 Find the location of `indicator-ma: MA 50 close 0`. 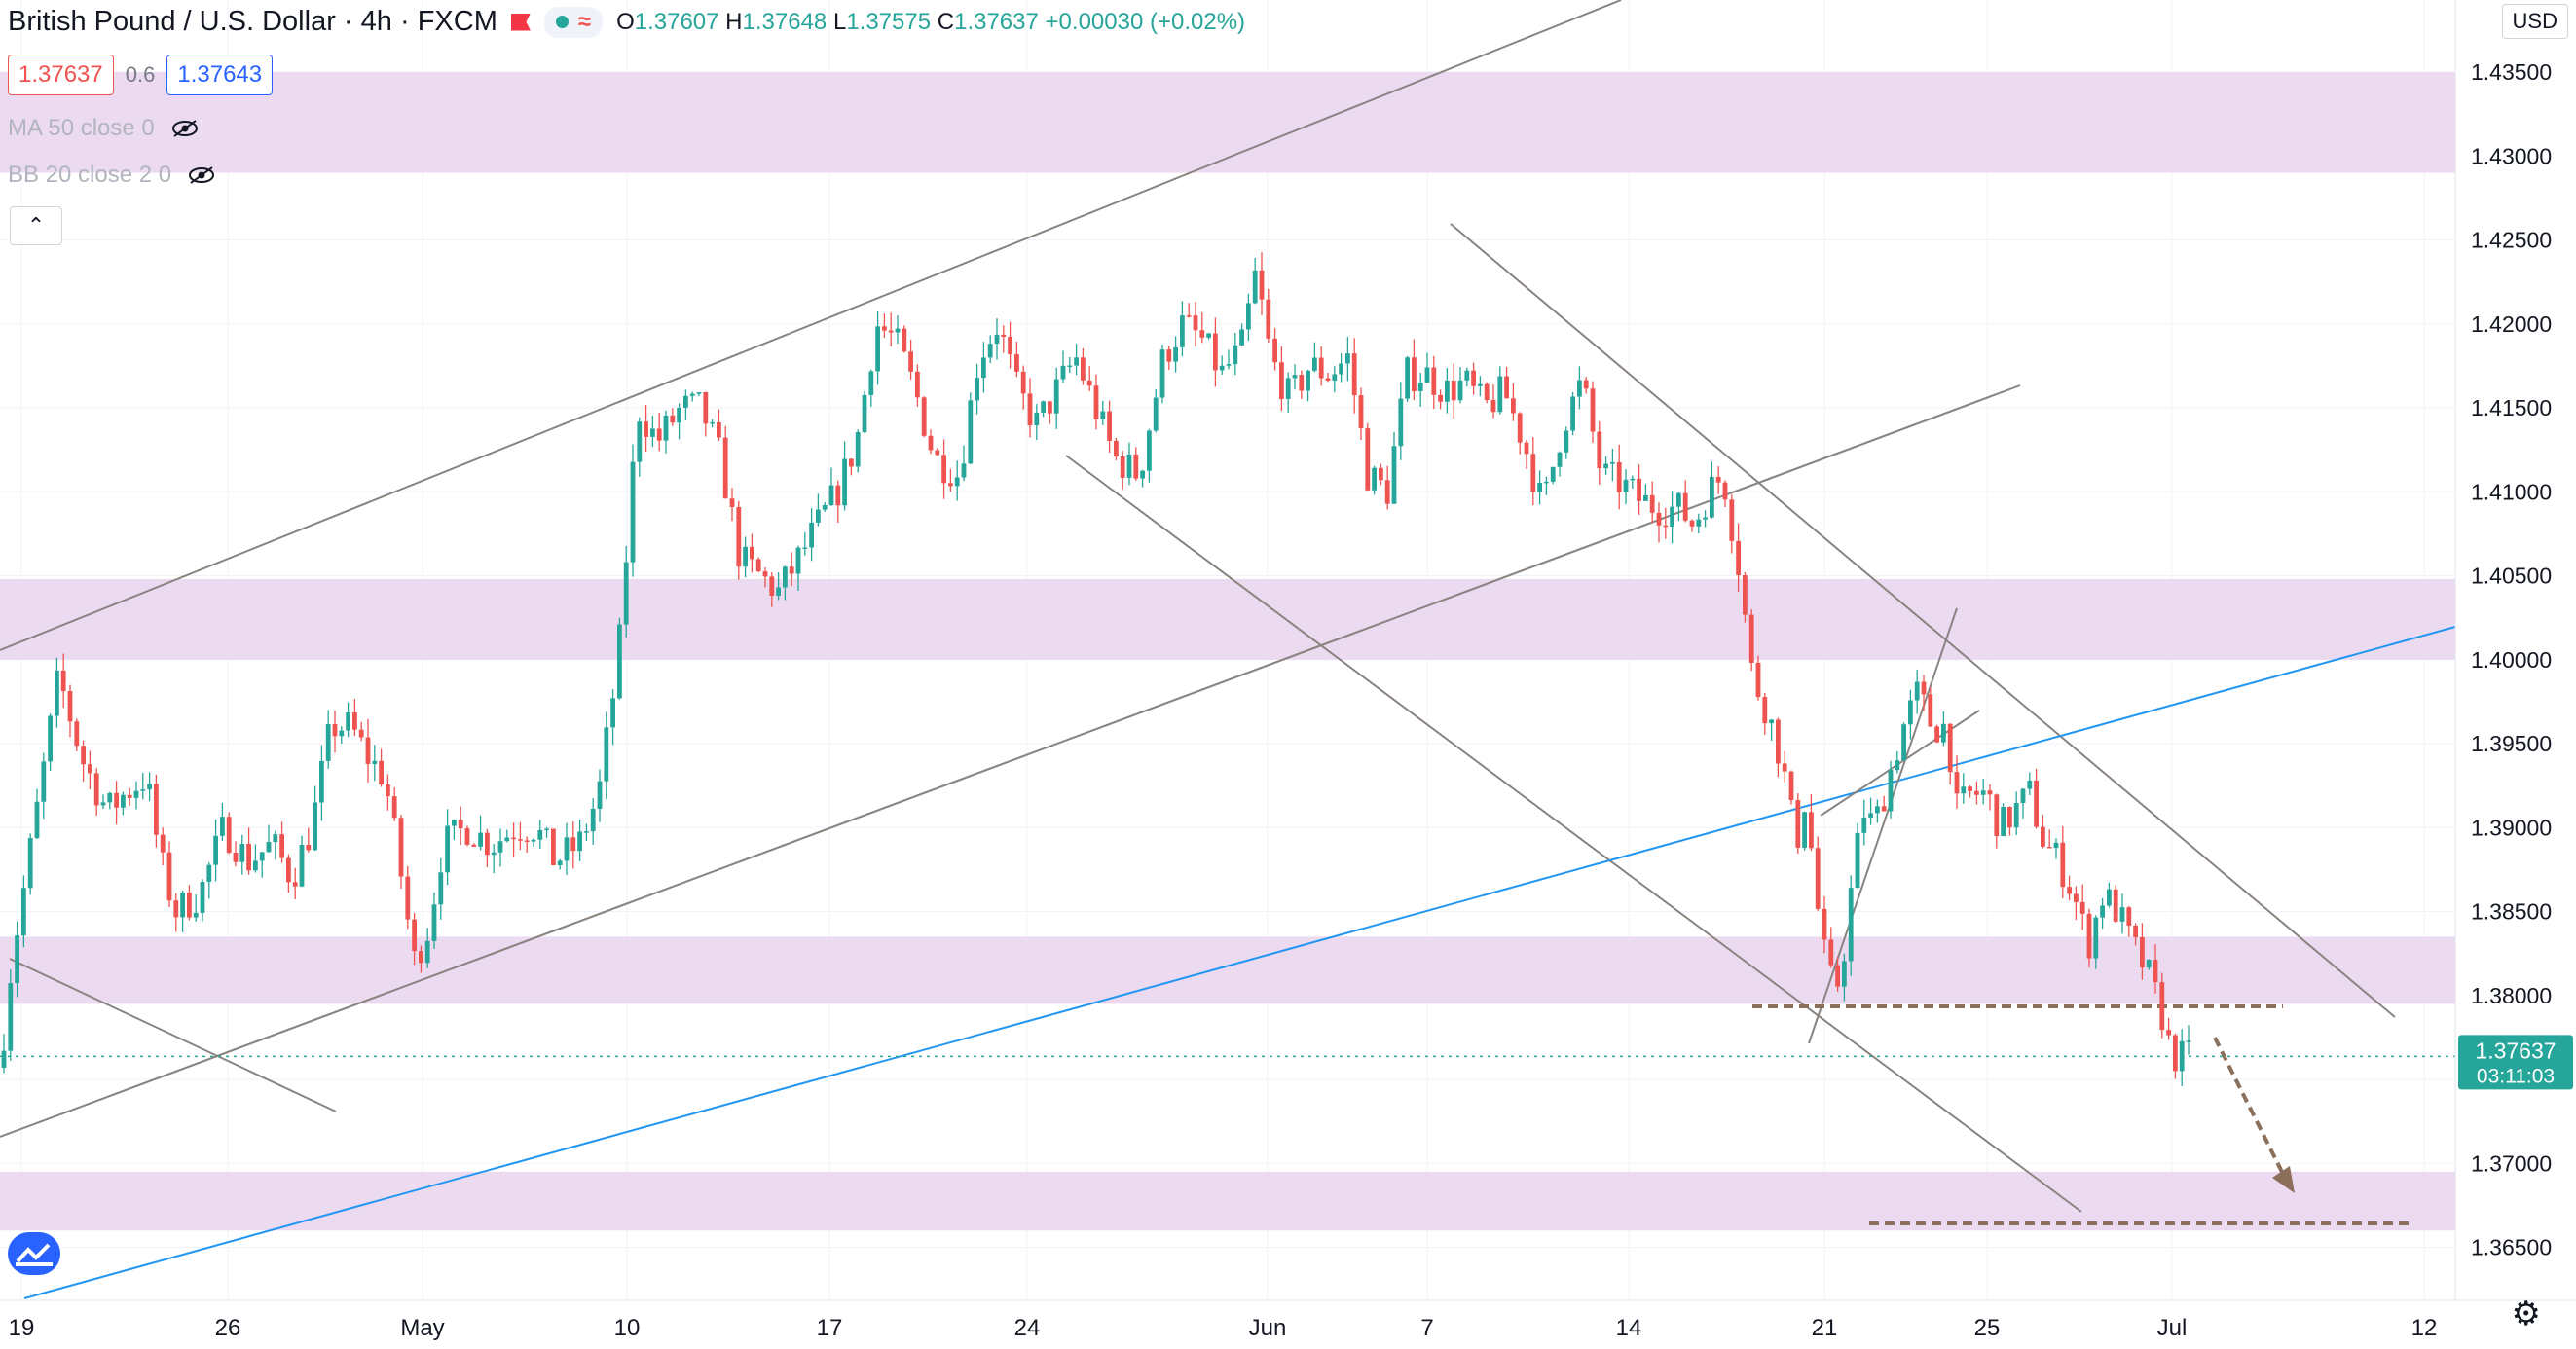

indicator-ma: MA 50 close 0 is located at coordinates (104, 128).